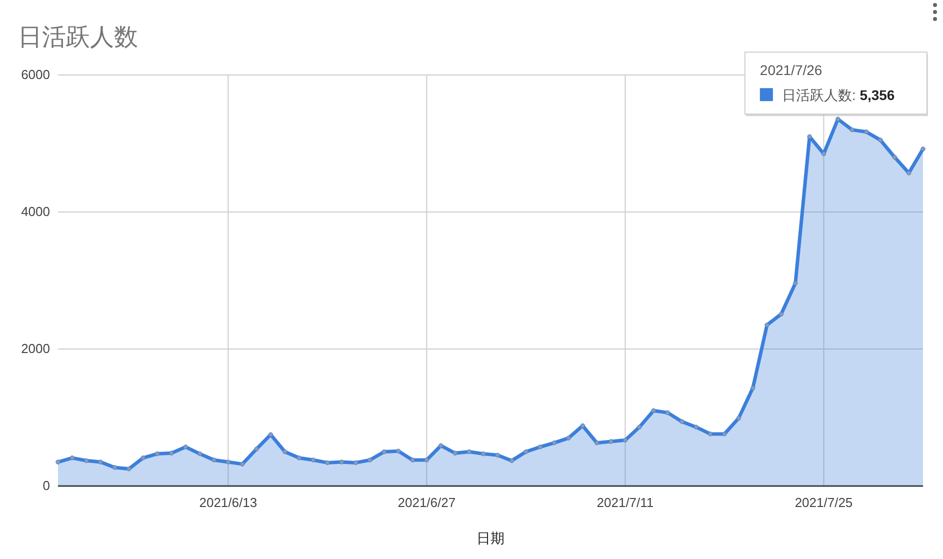  What do you see at coordinates (35, 348) in the screenshot?
I see `y-tick-label: 2000` at bounding box center [35, 348].